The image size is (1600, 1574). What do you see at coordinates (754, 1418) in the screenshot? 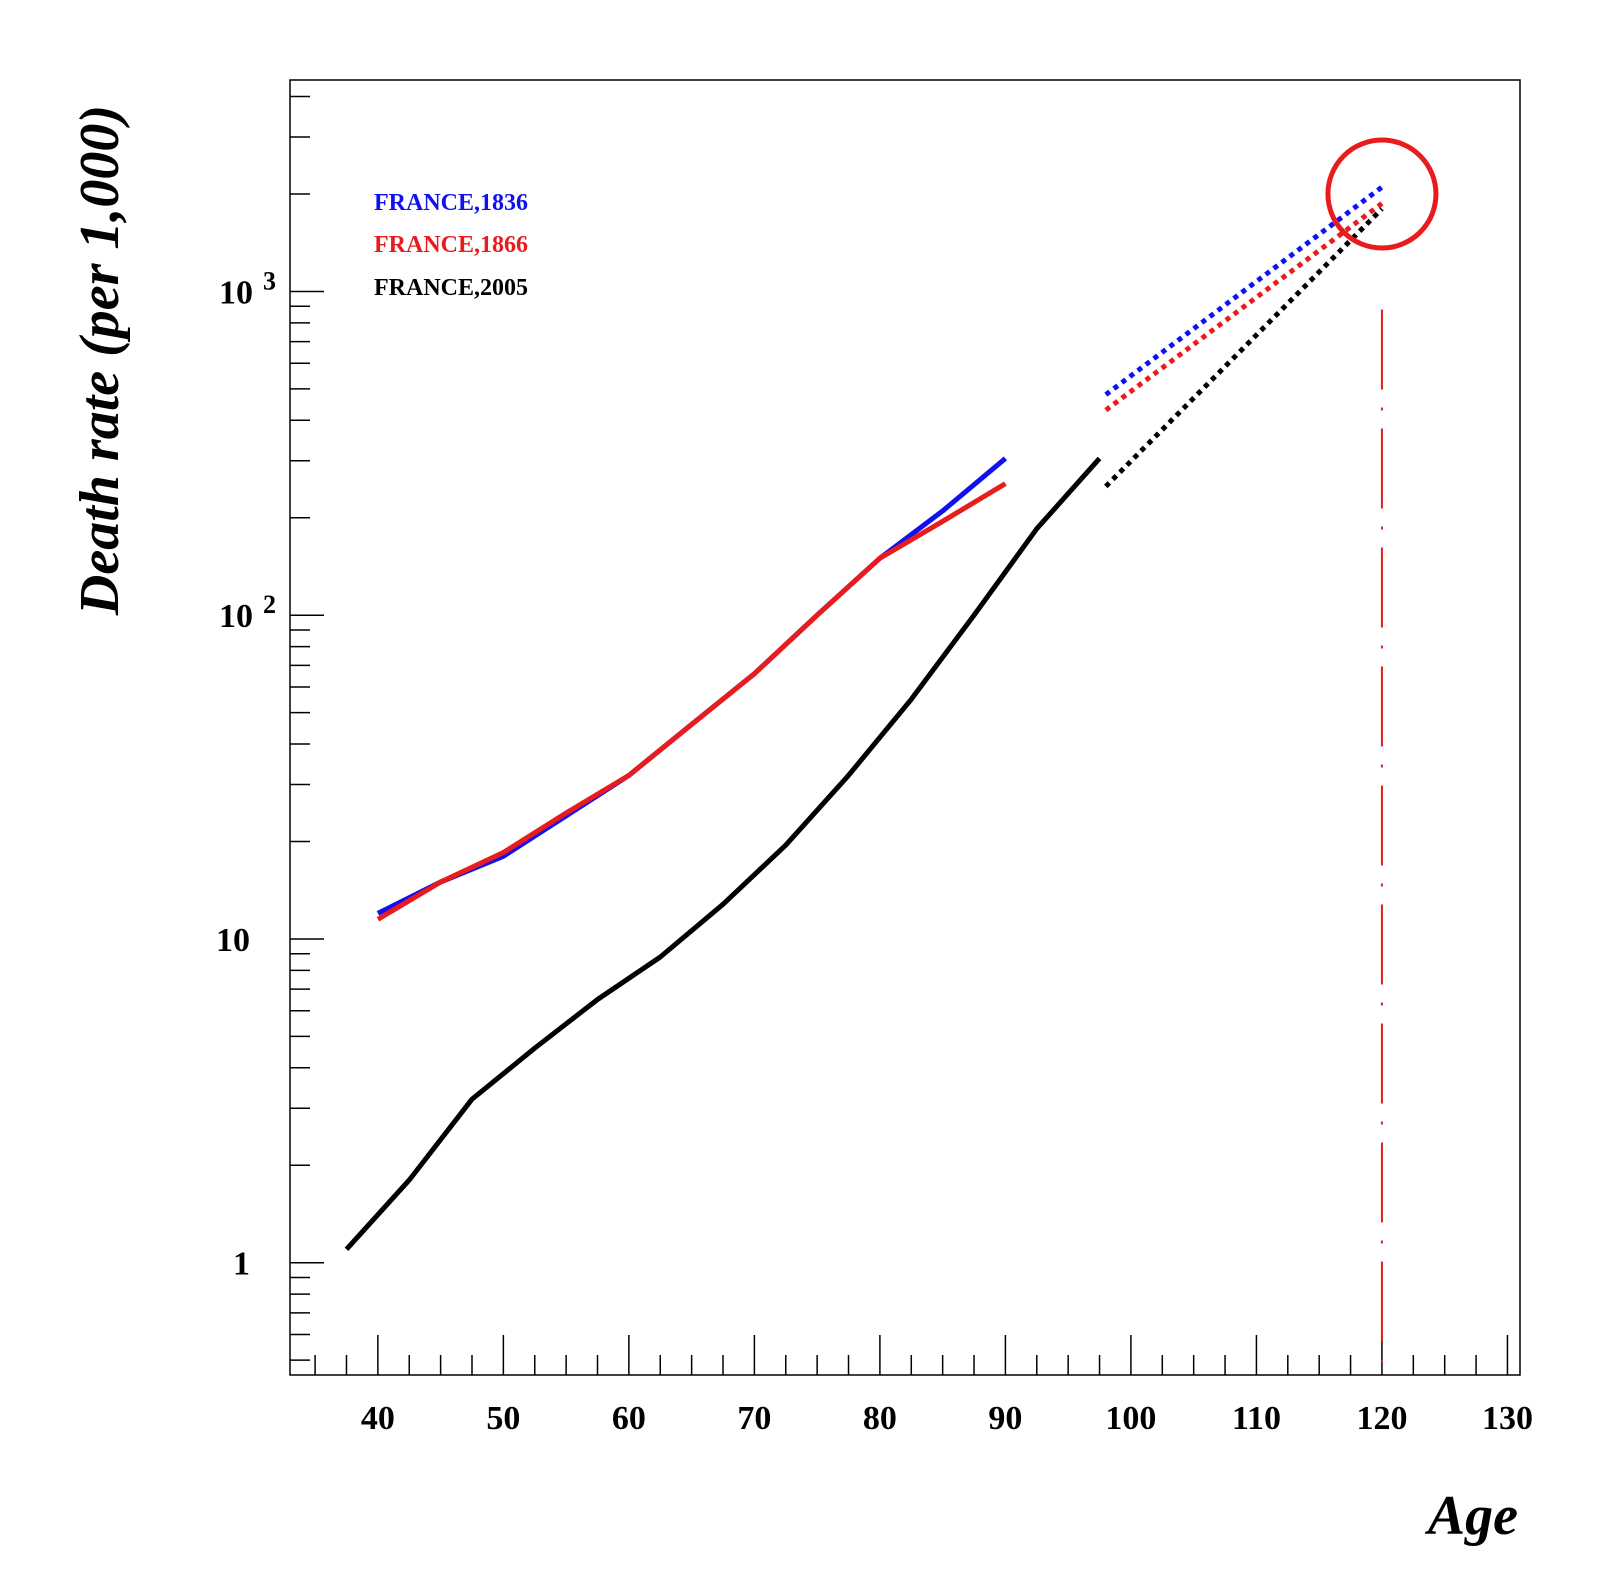
I see `x-tick-label: 70` at bounding box center [754, 1418].